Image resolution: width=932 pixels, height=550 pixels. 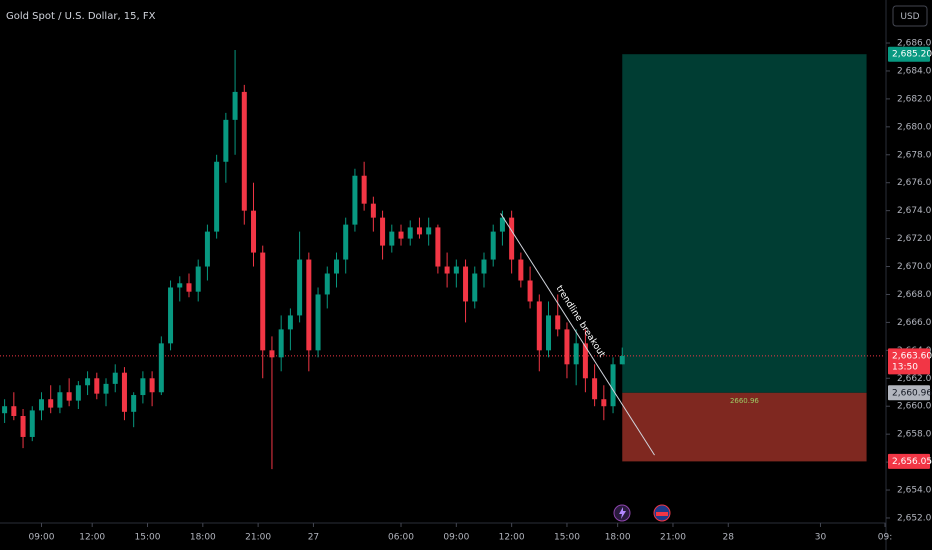 I want to click on y-tick-label: 2,662.00, so click(x=914, y=379).